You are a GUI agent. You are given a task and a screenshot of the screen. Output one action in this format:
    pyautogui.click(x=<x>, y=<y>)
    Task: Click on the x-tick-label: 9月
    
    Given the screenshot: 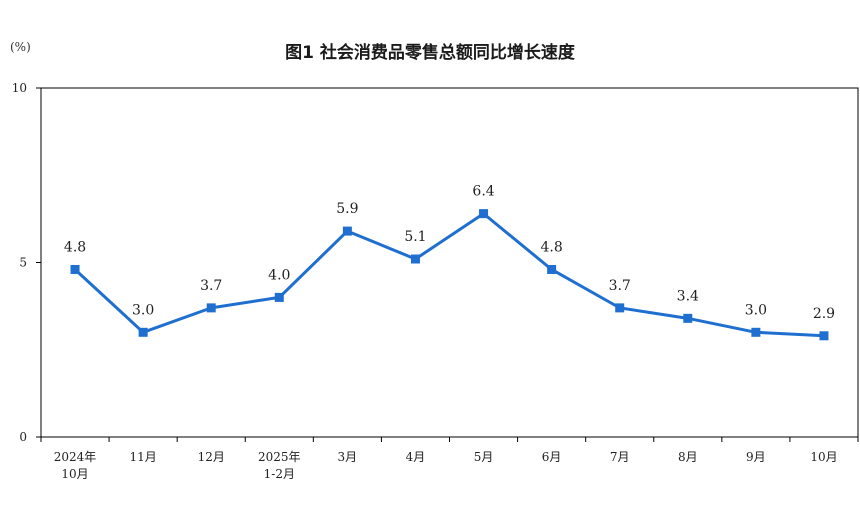 What is the action you would take?
    pyautogui.click(x=756, y=457)
    